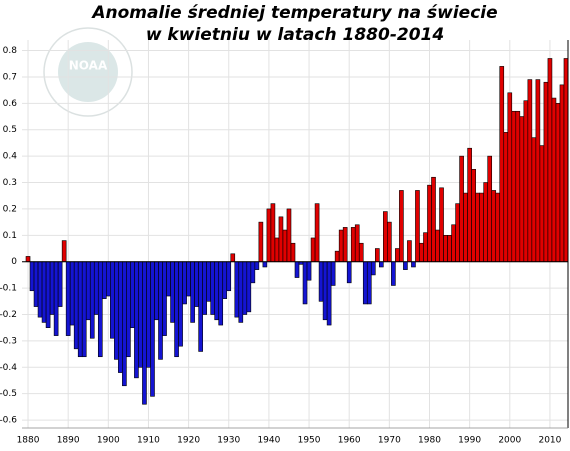 Image resolution: width=570 pixels, height=451 pixels. What do you see at coordinates (8, 394) in the screenshot?
I see `y-tick-label: -0.5` at bounding box center [8, 394].